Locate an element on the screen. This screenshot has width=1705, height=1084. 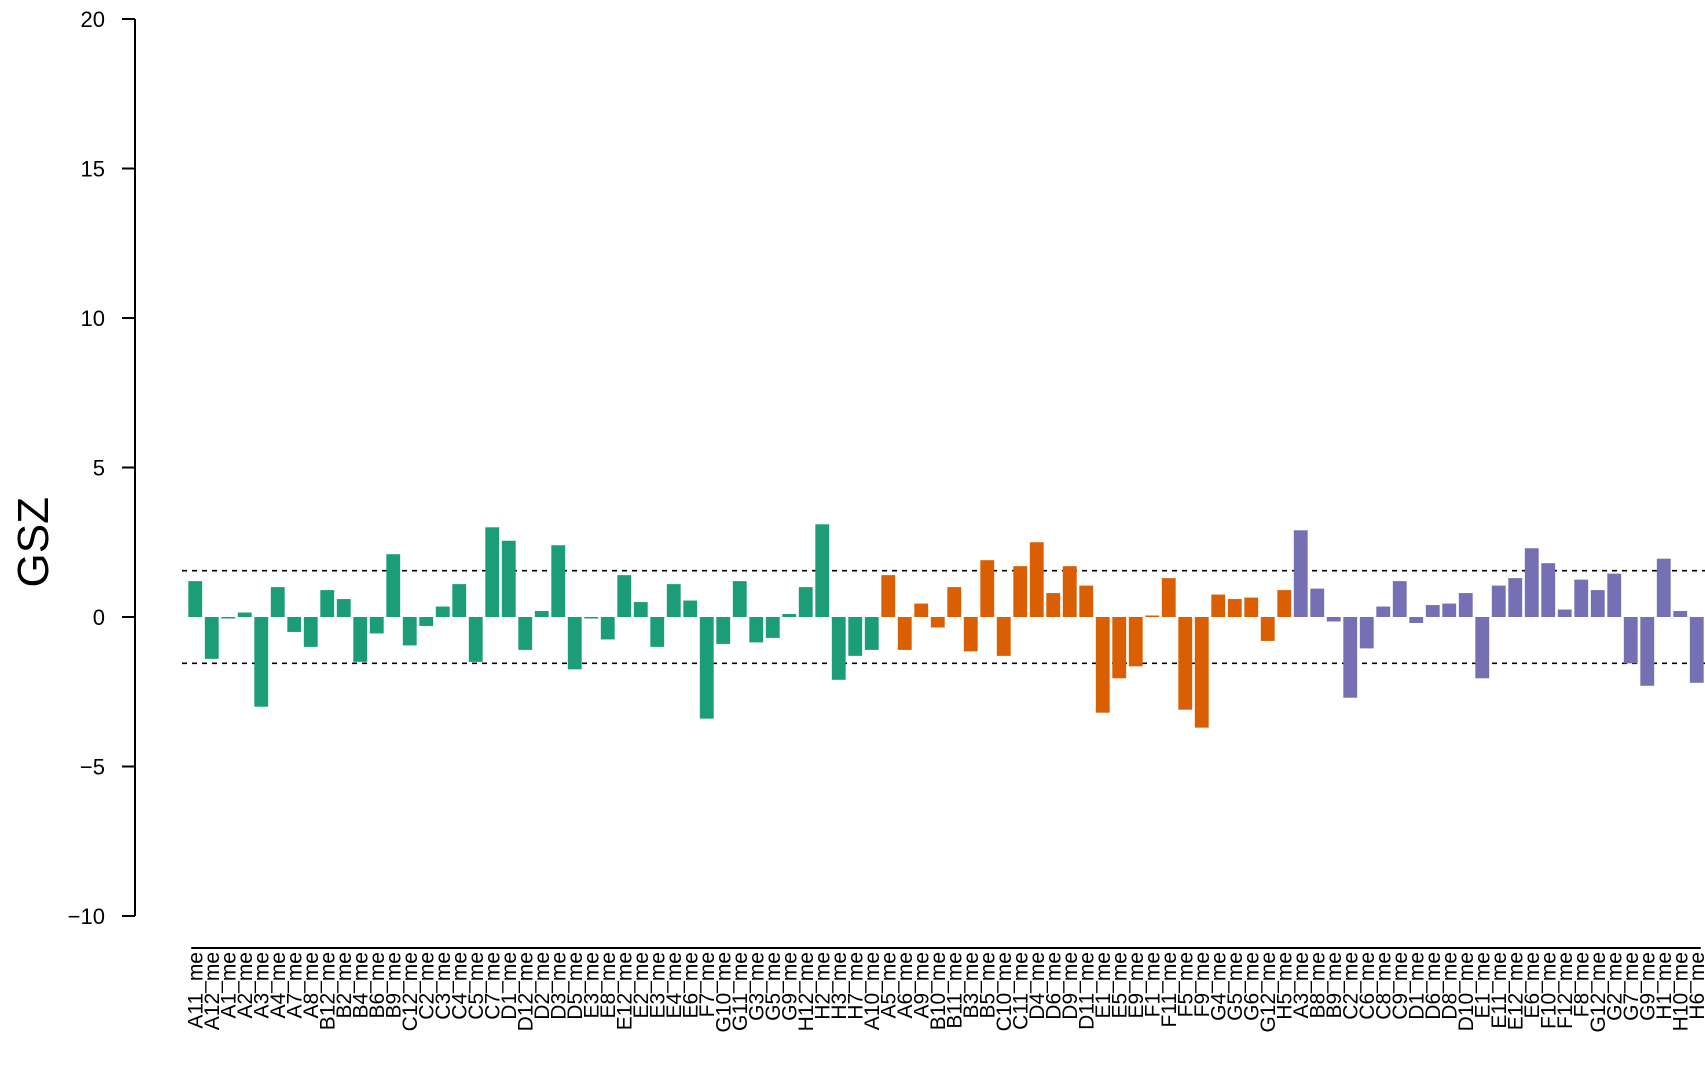
x-tick-label: F5_me is located at coordinates (1185, 984).